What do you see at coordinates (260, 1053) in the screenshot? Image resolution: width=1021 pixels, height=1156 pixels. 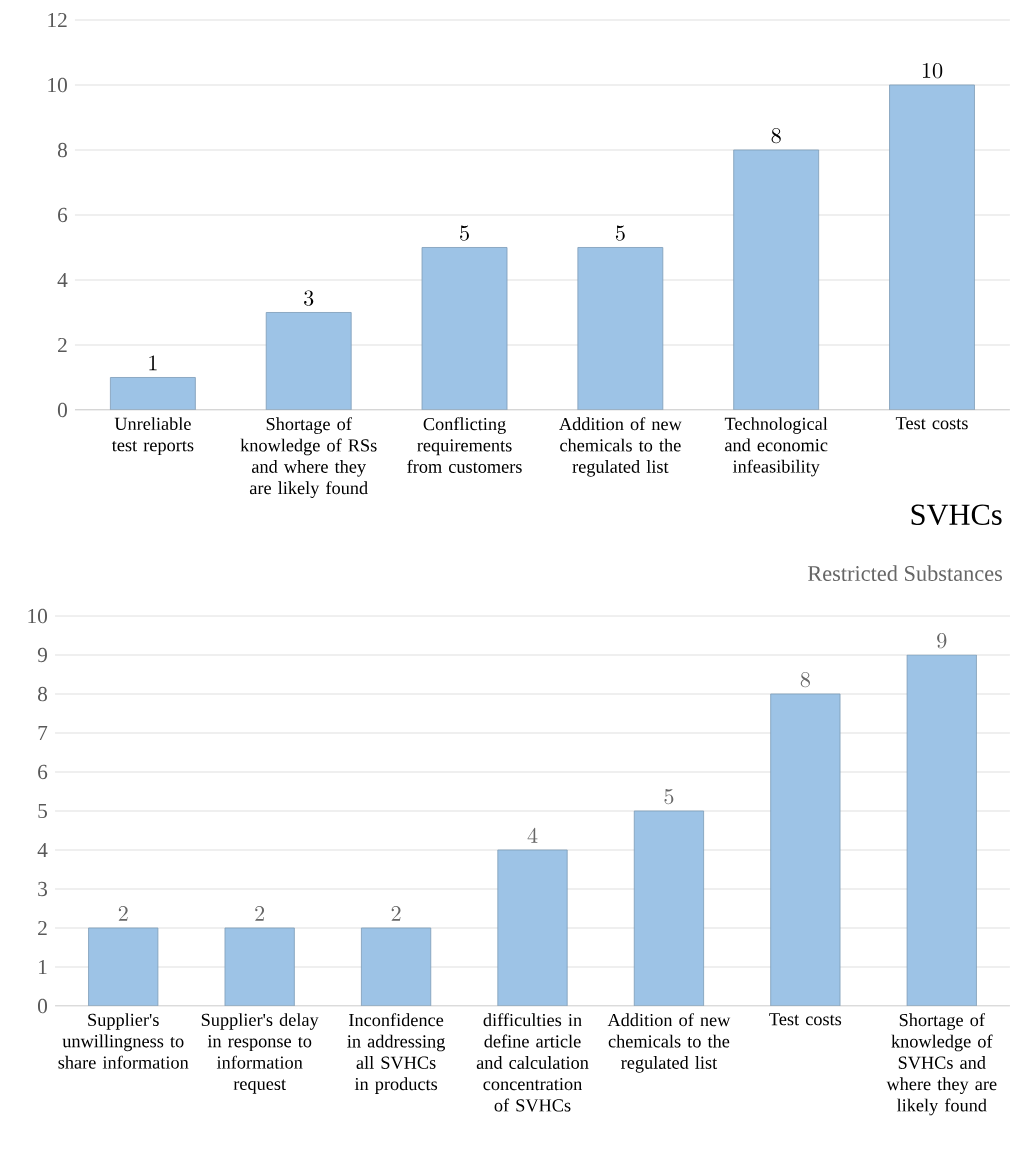 I see `x-tick-label: Supplier's delay in response to information request` at bounding box center [260, 1053].